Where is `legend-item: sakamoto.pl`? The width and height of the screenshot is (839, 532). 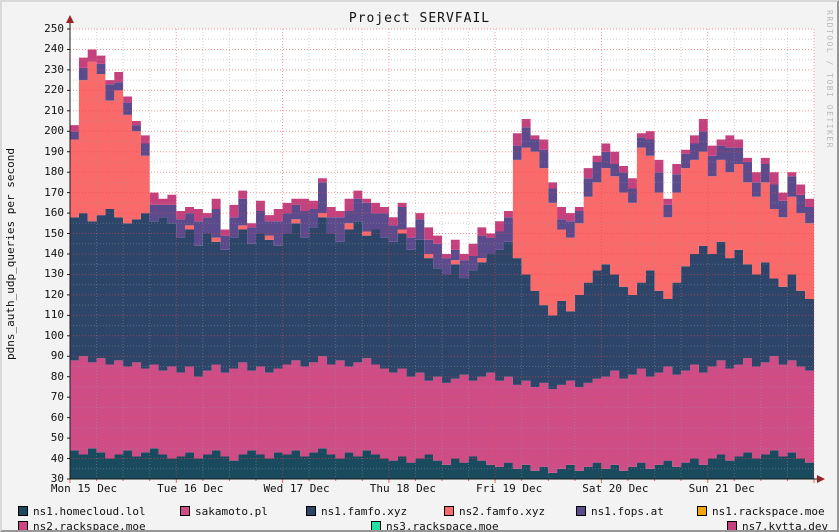
legend-item: sakamoto.pl is located at coordinates (224, 509).